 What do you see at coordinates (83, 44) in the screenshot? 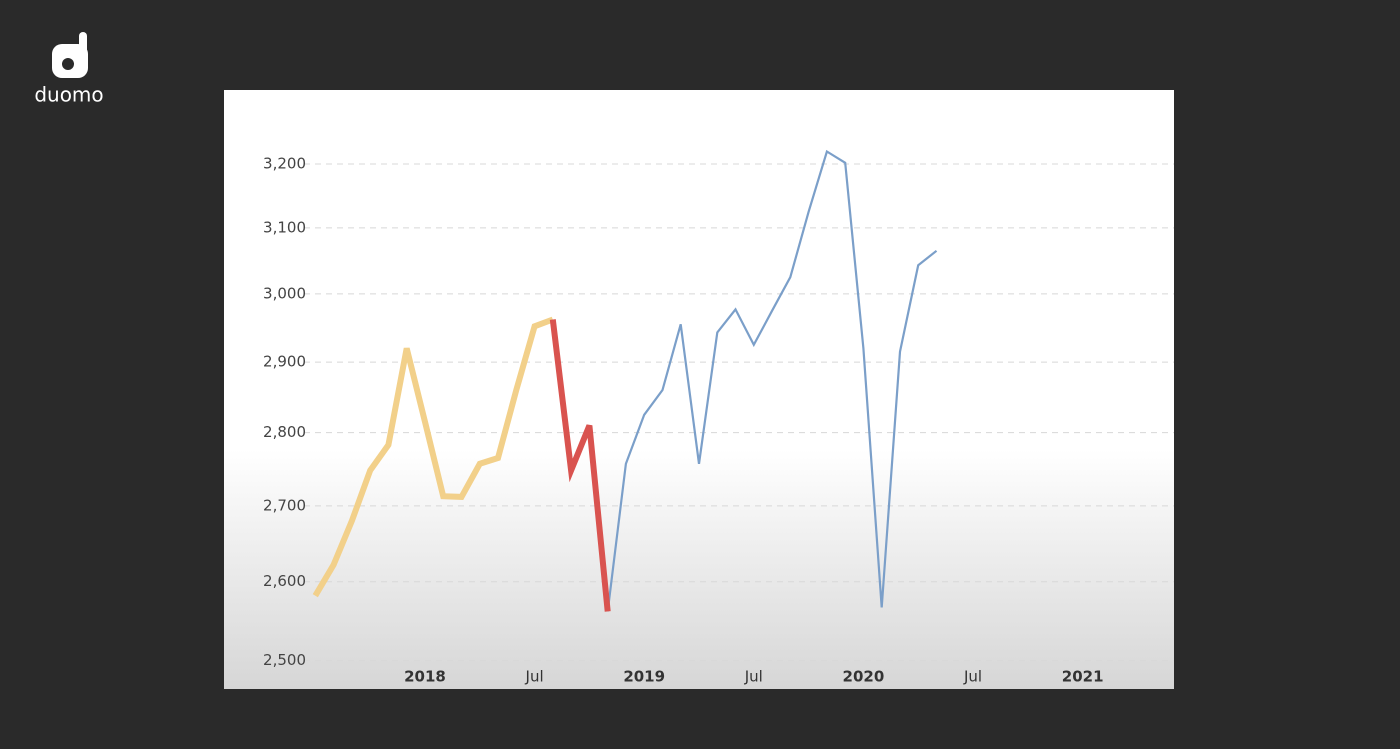
I see `logo-finger` at bounding box center [83, 44].